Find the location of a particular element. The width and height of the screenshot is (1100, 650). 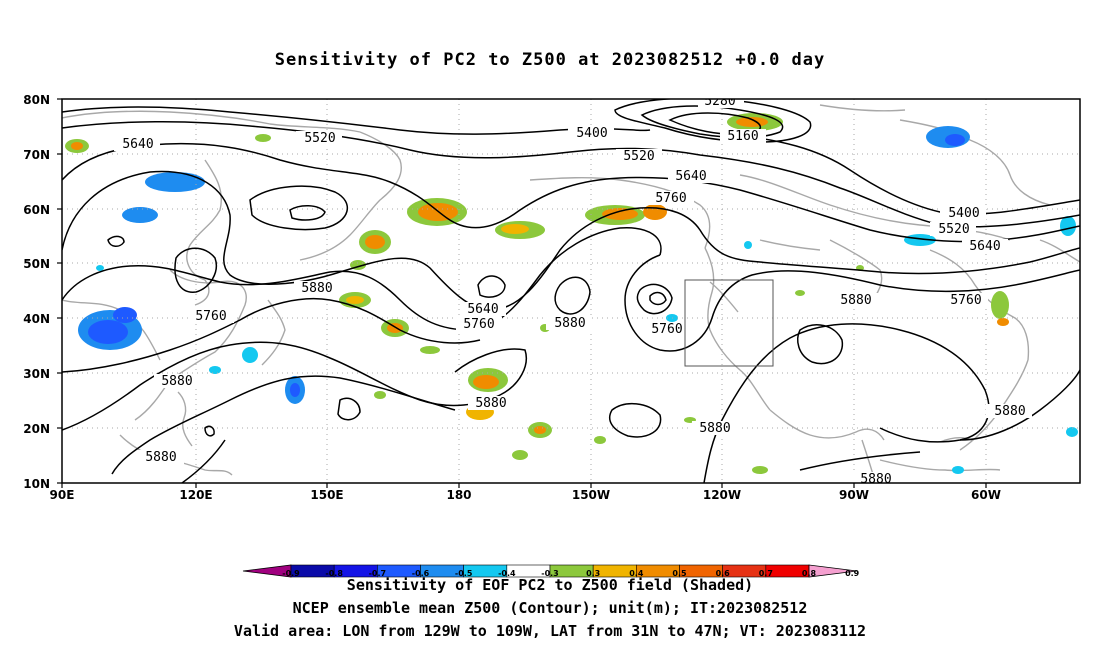

colorbar-tick-label: 0.5 is located at coordinates (679, 573).